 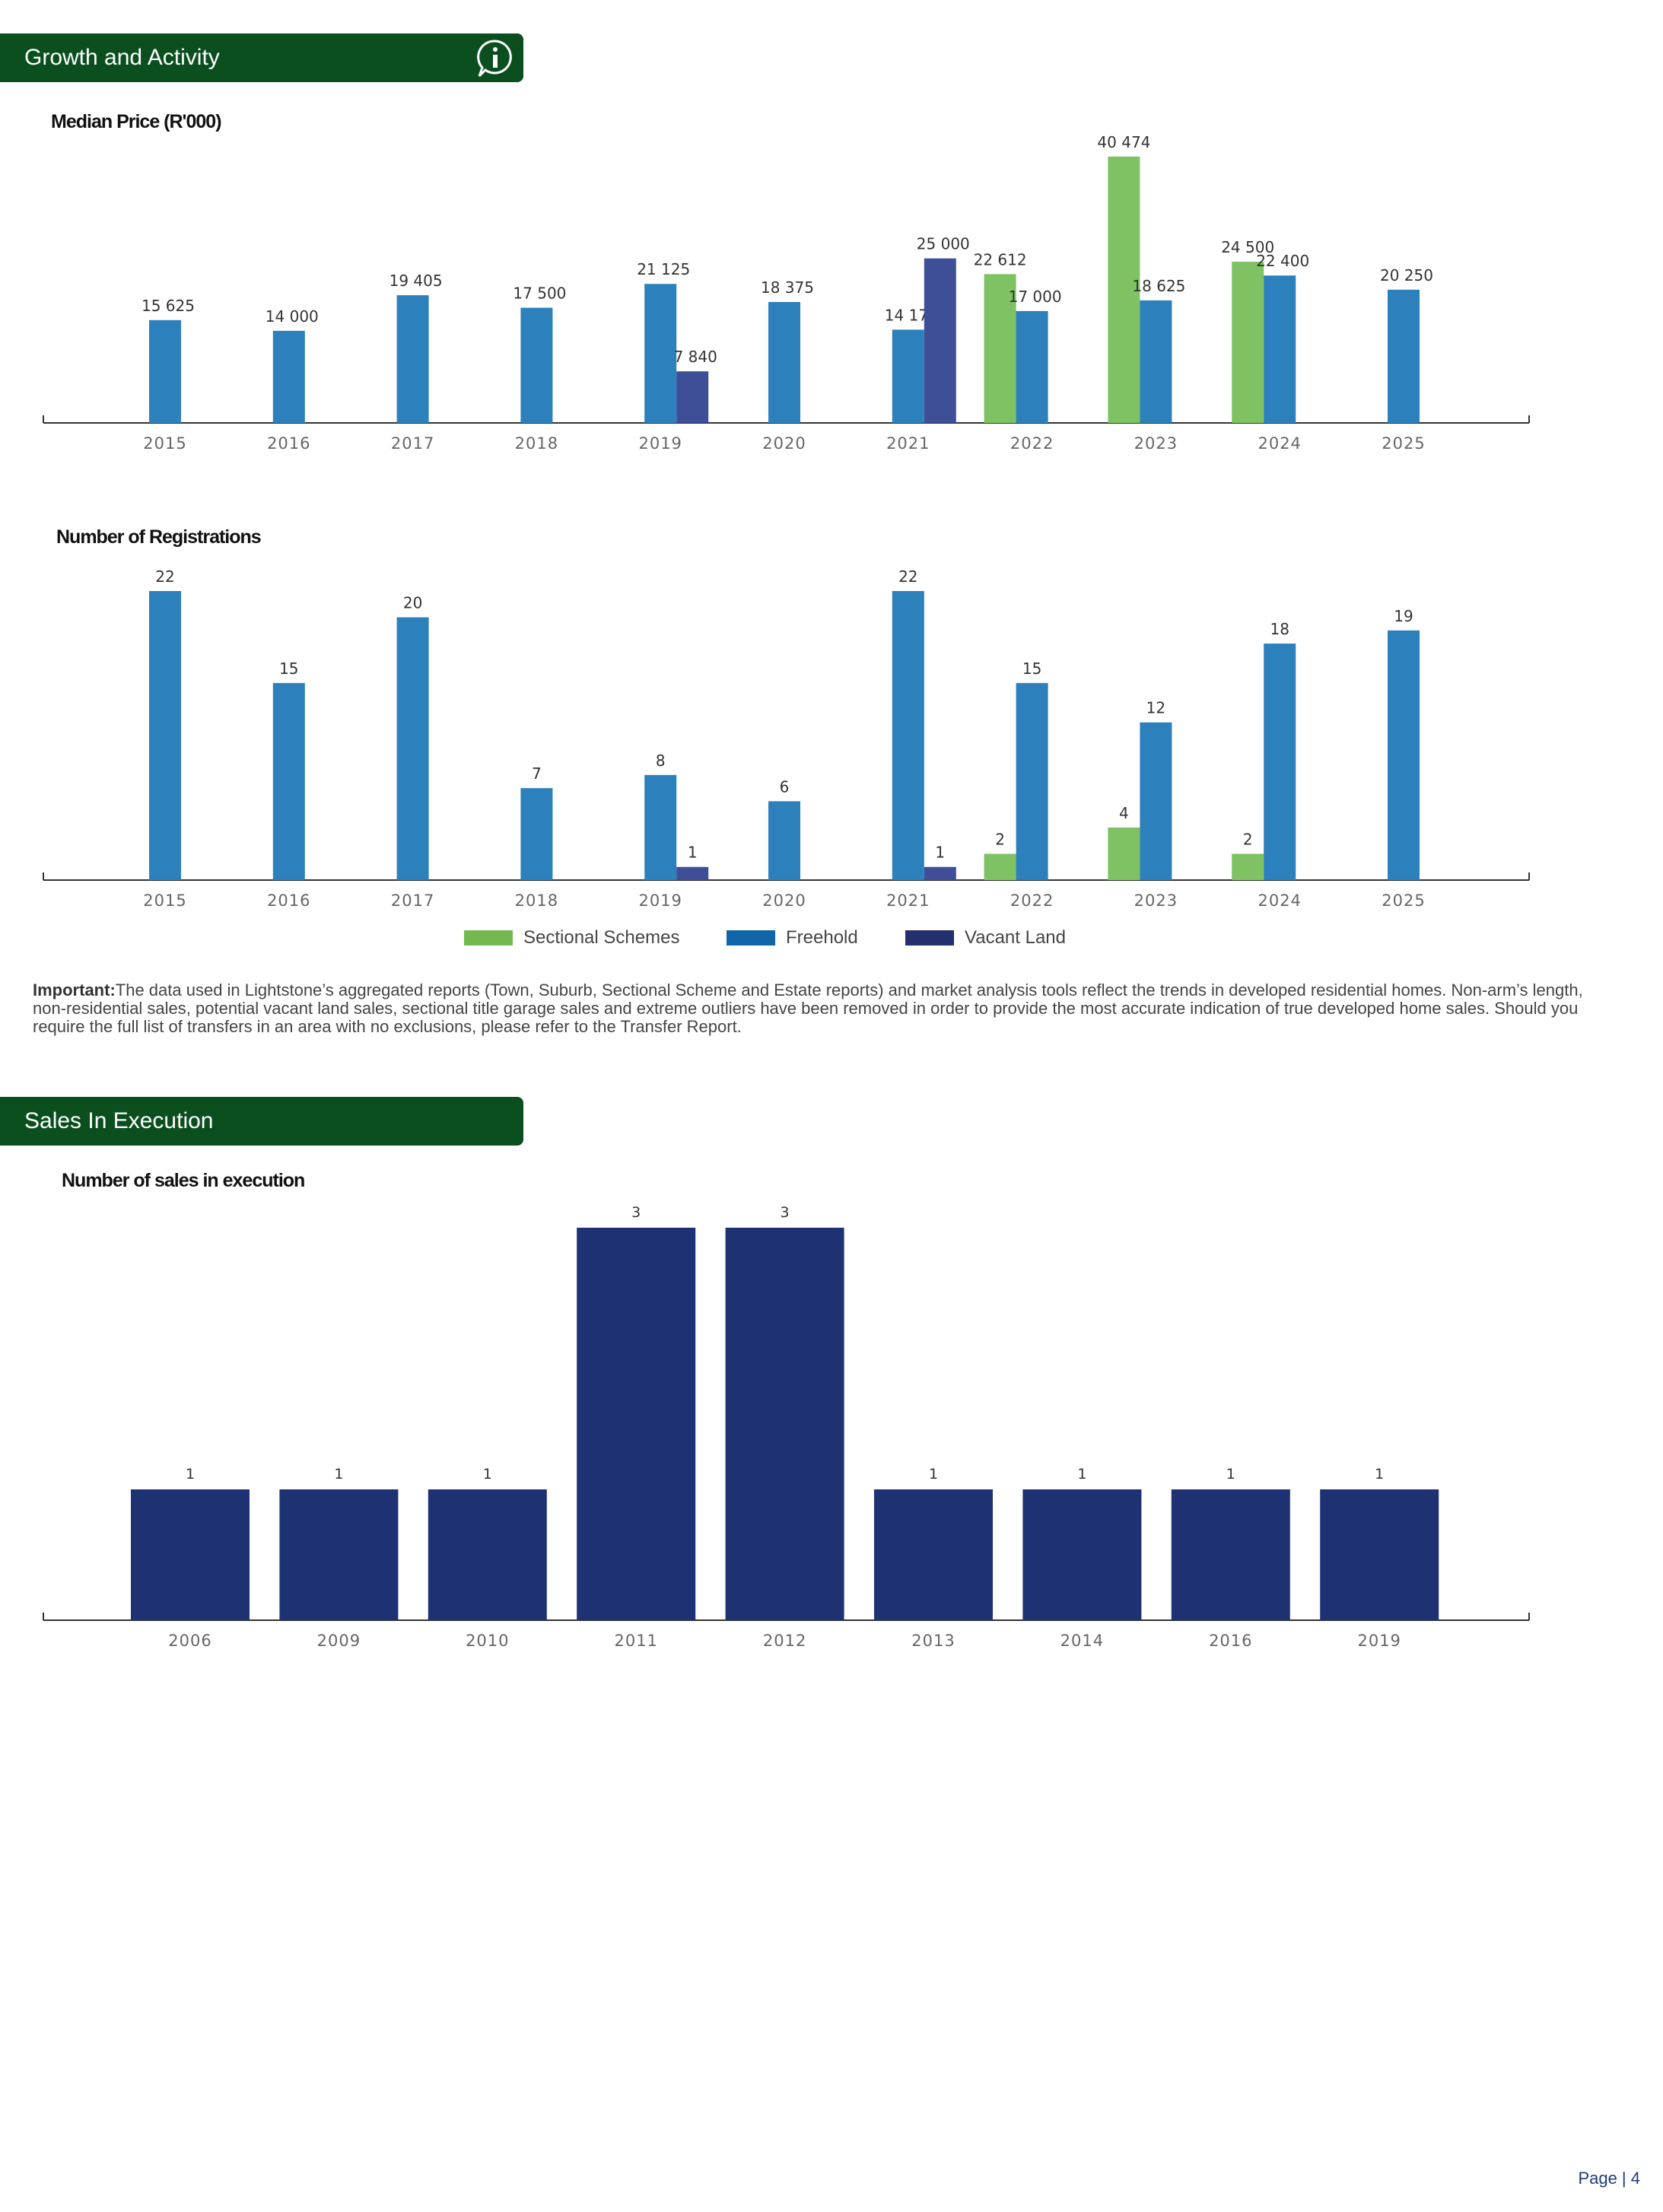 What do you see at coordinates (1155, 708) in the screenshot?
I see `data-label: 12` at bounding box center [1155, 708].